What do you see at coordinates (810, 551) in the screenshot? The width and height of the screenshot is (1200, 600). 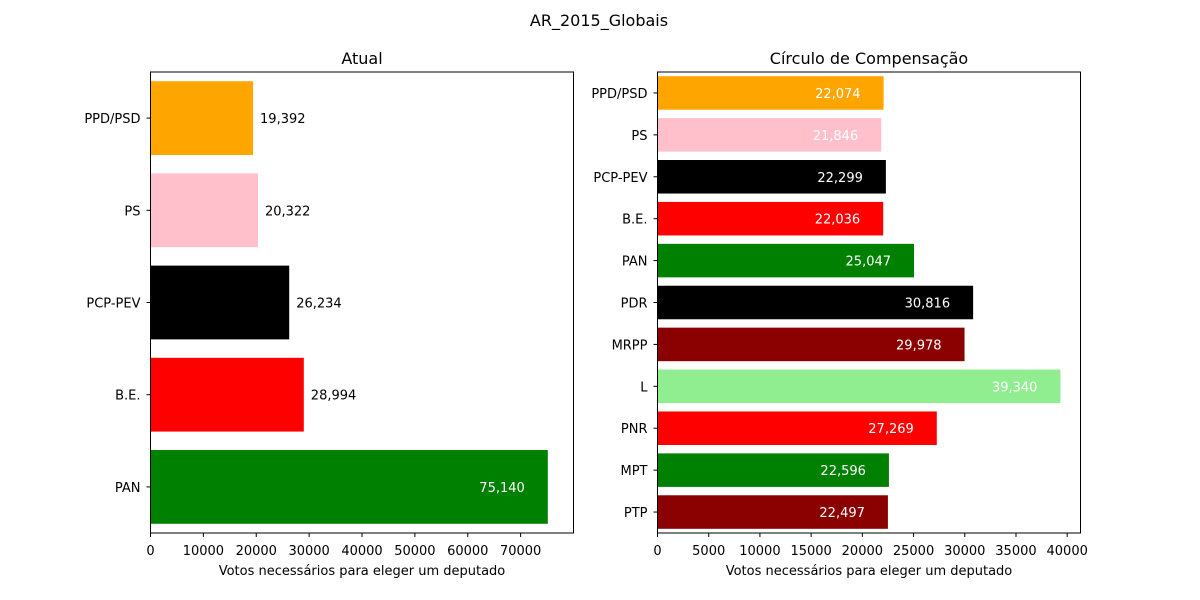 I see `x-tick-label: 15000` at bounding box center [810, 551].